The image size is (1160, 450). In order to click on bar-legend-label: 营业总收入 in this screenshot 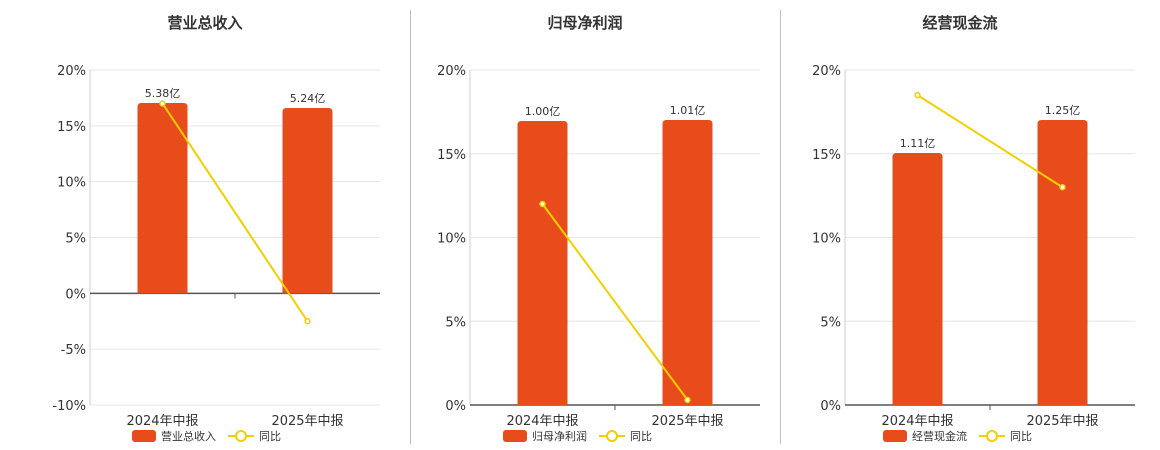, I will do `click(188, 436)`.